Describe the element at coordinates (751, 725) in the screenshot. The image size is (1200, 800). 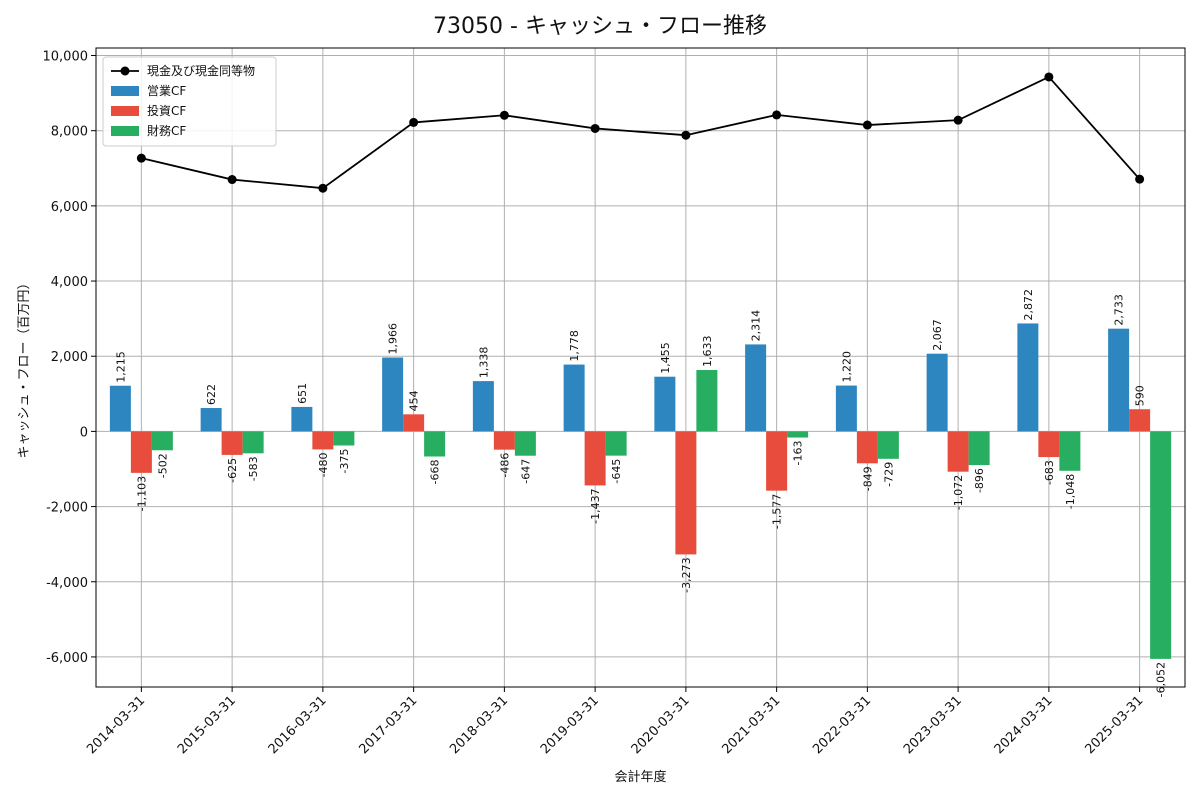
I see `x-tick-label: 2021-03-31` at that location.